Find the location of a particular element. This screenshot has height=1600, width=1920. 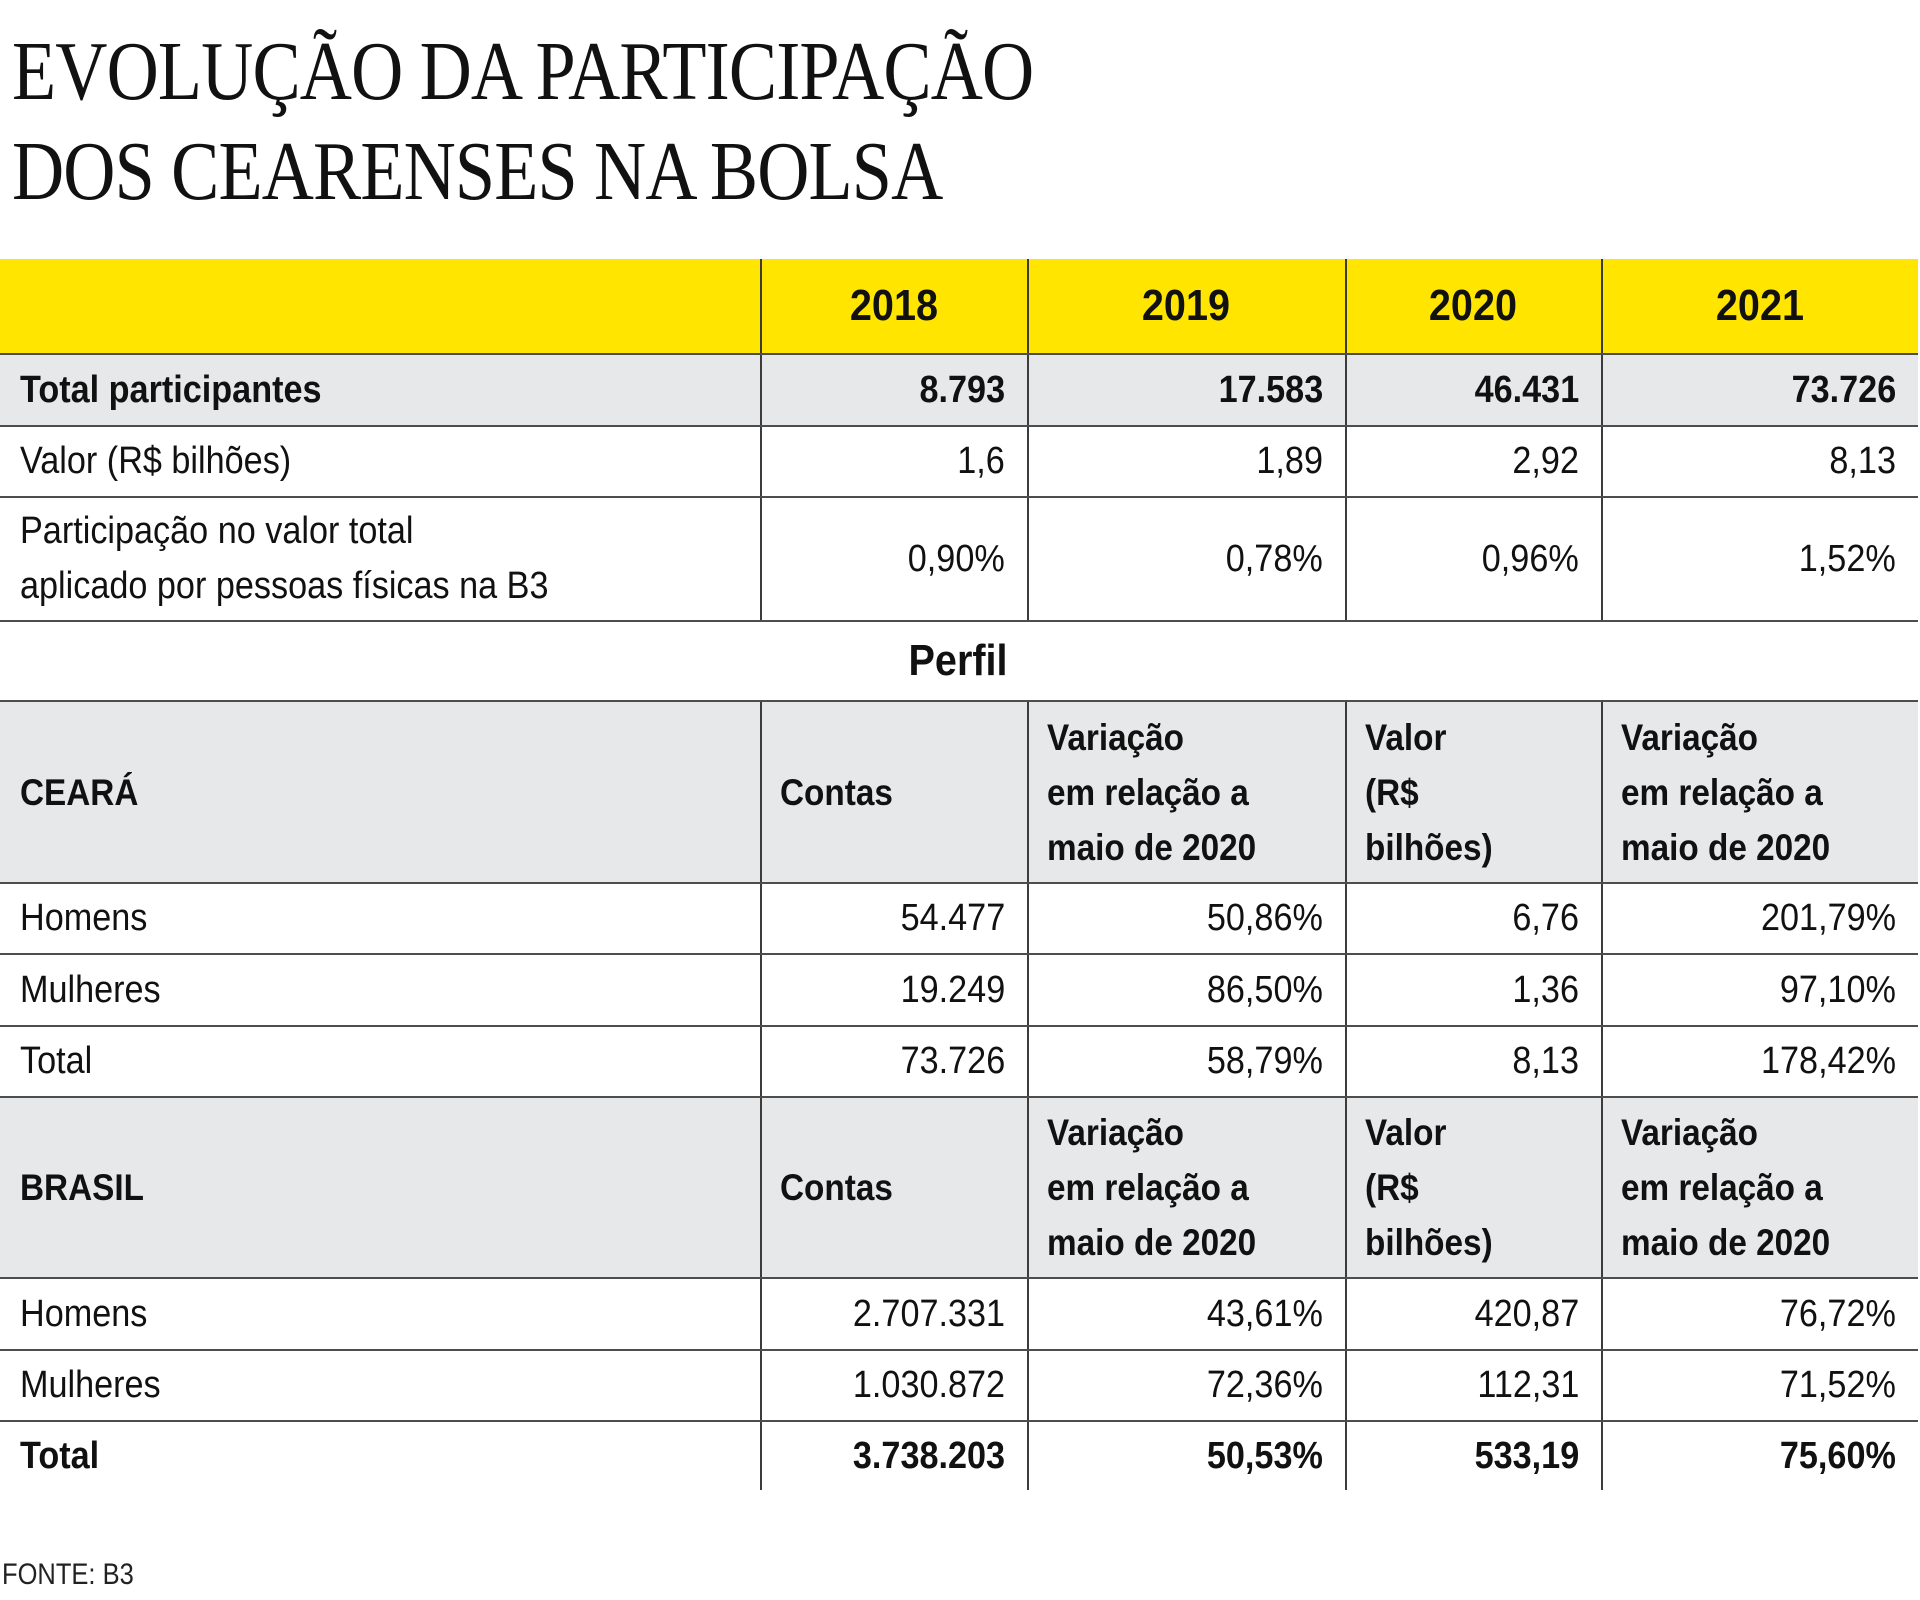

value-text: 19.249 is located at coordinates (952, 989).